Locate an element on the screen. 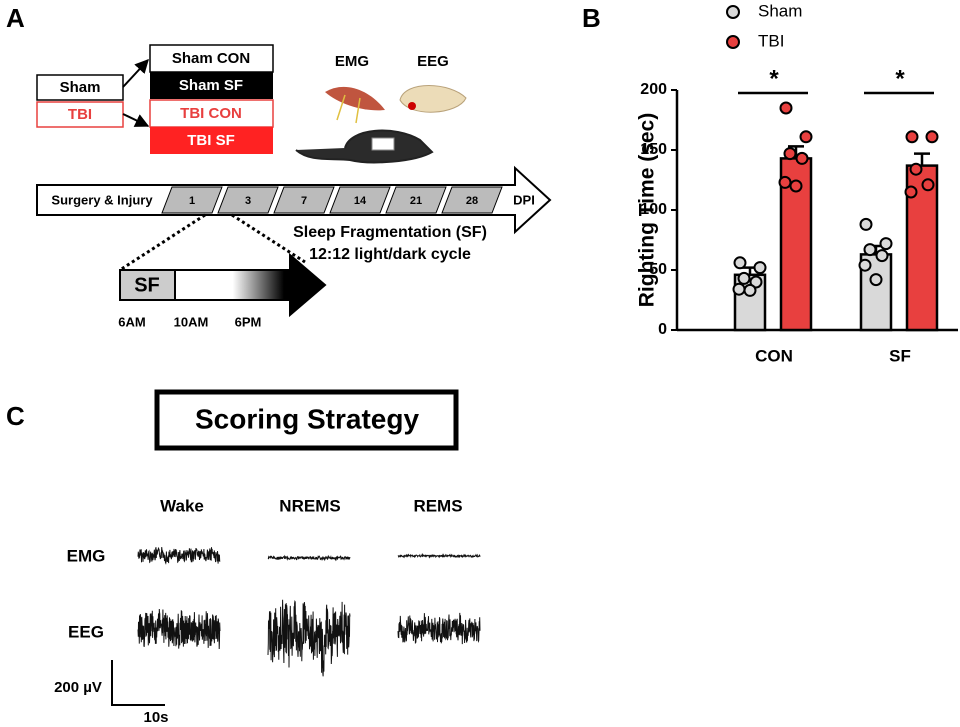  x-tick-label: SF is located at coordinates (900, 355).